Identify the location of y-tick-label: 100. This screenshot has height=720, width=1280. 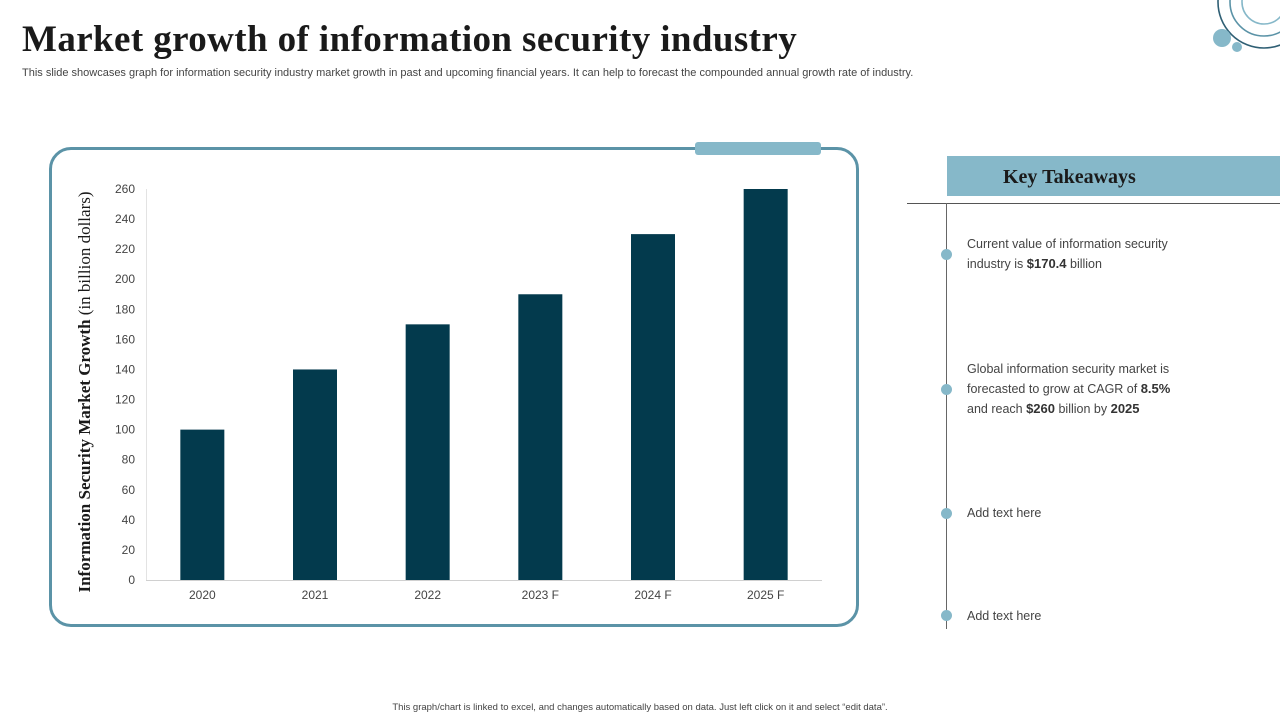
(125, 430).